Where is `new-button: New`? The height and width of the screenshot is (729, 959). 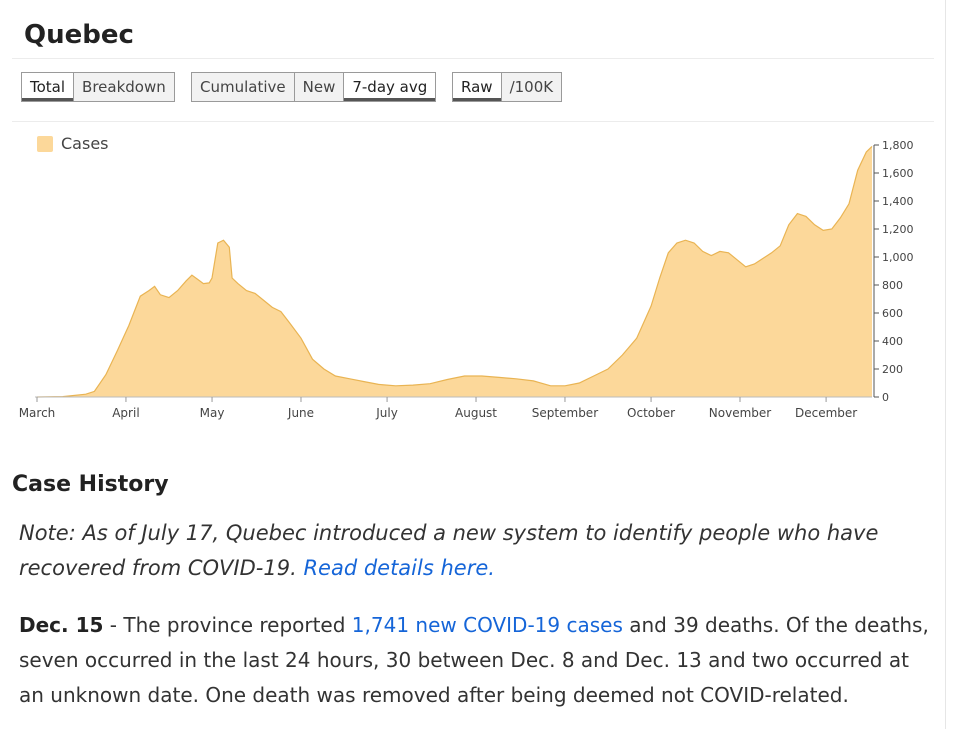 new-button: New is located at coordinates (319, 87).